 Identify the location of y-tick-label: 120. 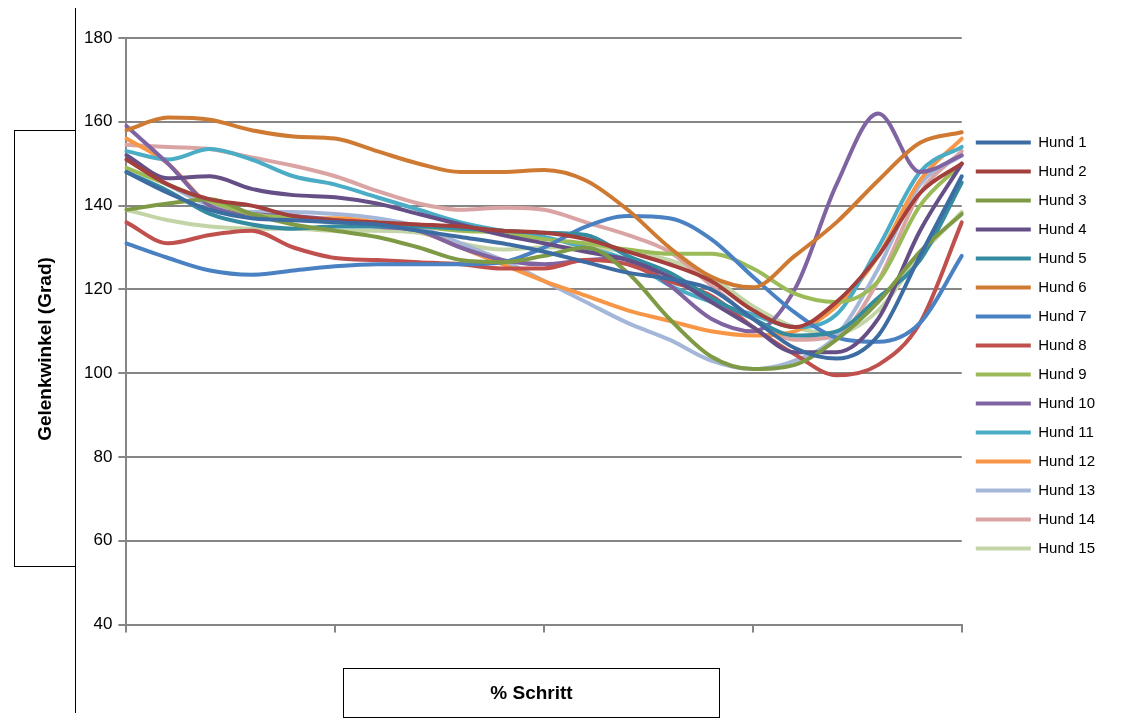
(98, 289).